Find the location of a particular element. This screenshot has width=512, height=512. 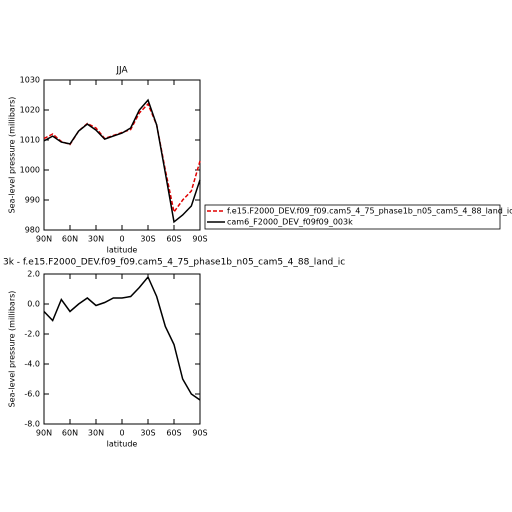

y-tick-label: 1030 is located at coordinates (30, 80).